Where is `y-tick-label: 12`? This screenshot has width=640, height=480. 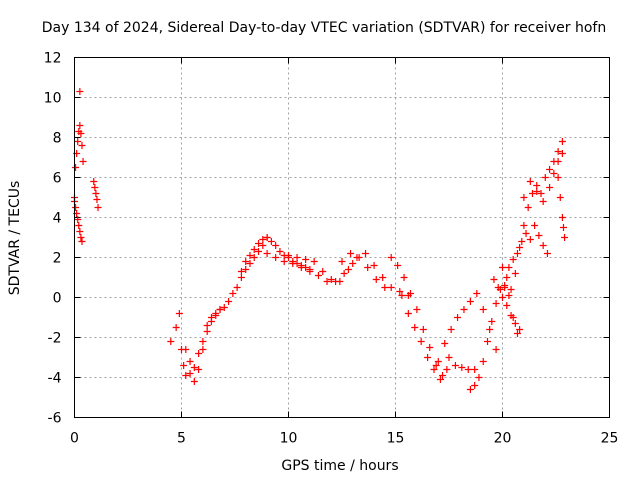 y-tick-label: 12 is located at coordinates (53, 59).